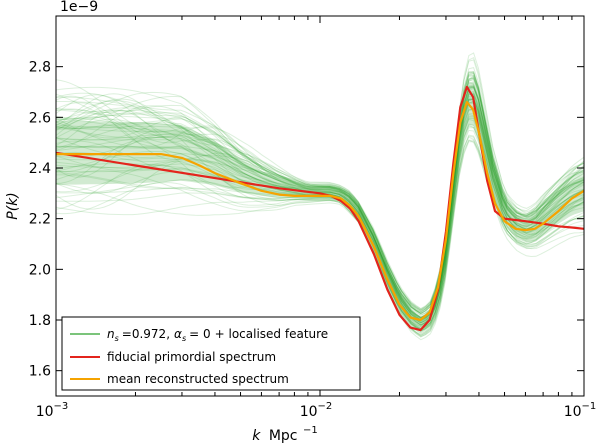 The image size is (600, 446). I want to click on legend-label-fiducial: fiducial primordial spectrum, so click(191, 357).